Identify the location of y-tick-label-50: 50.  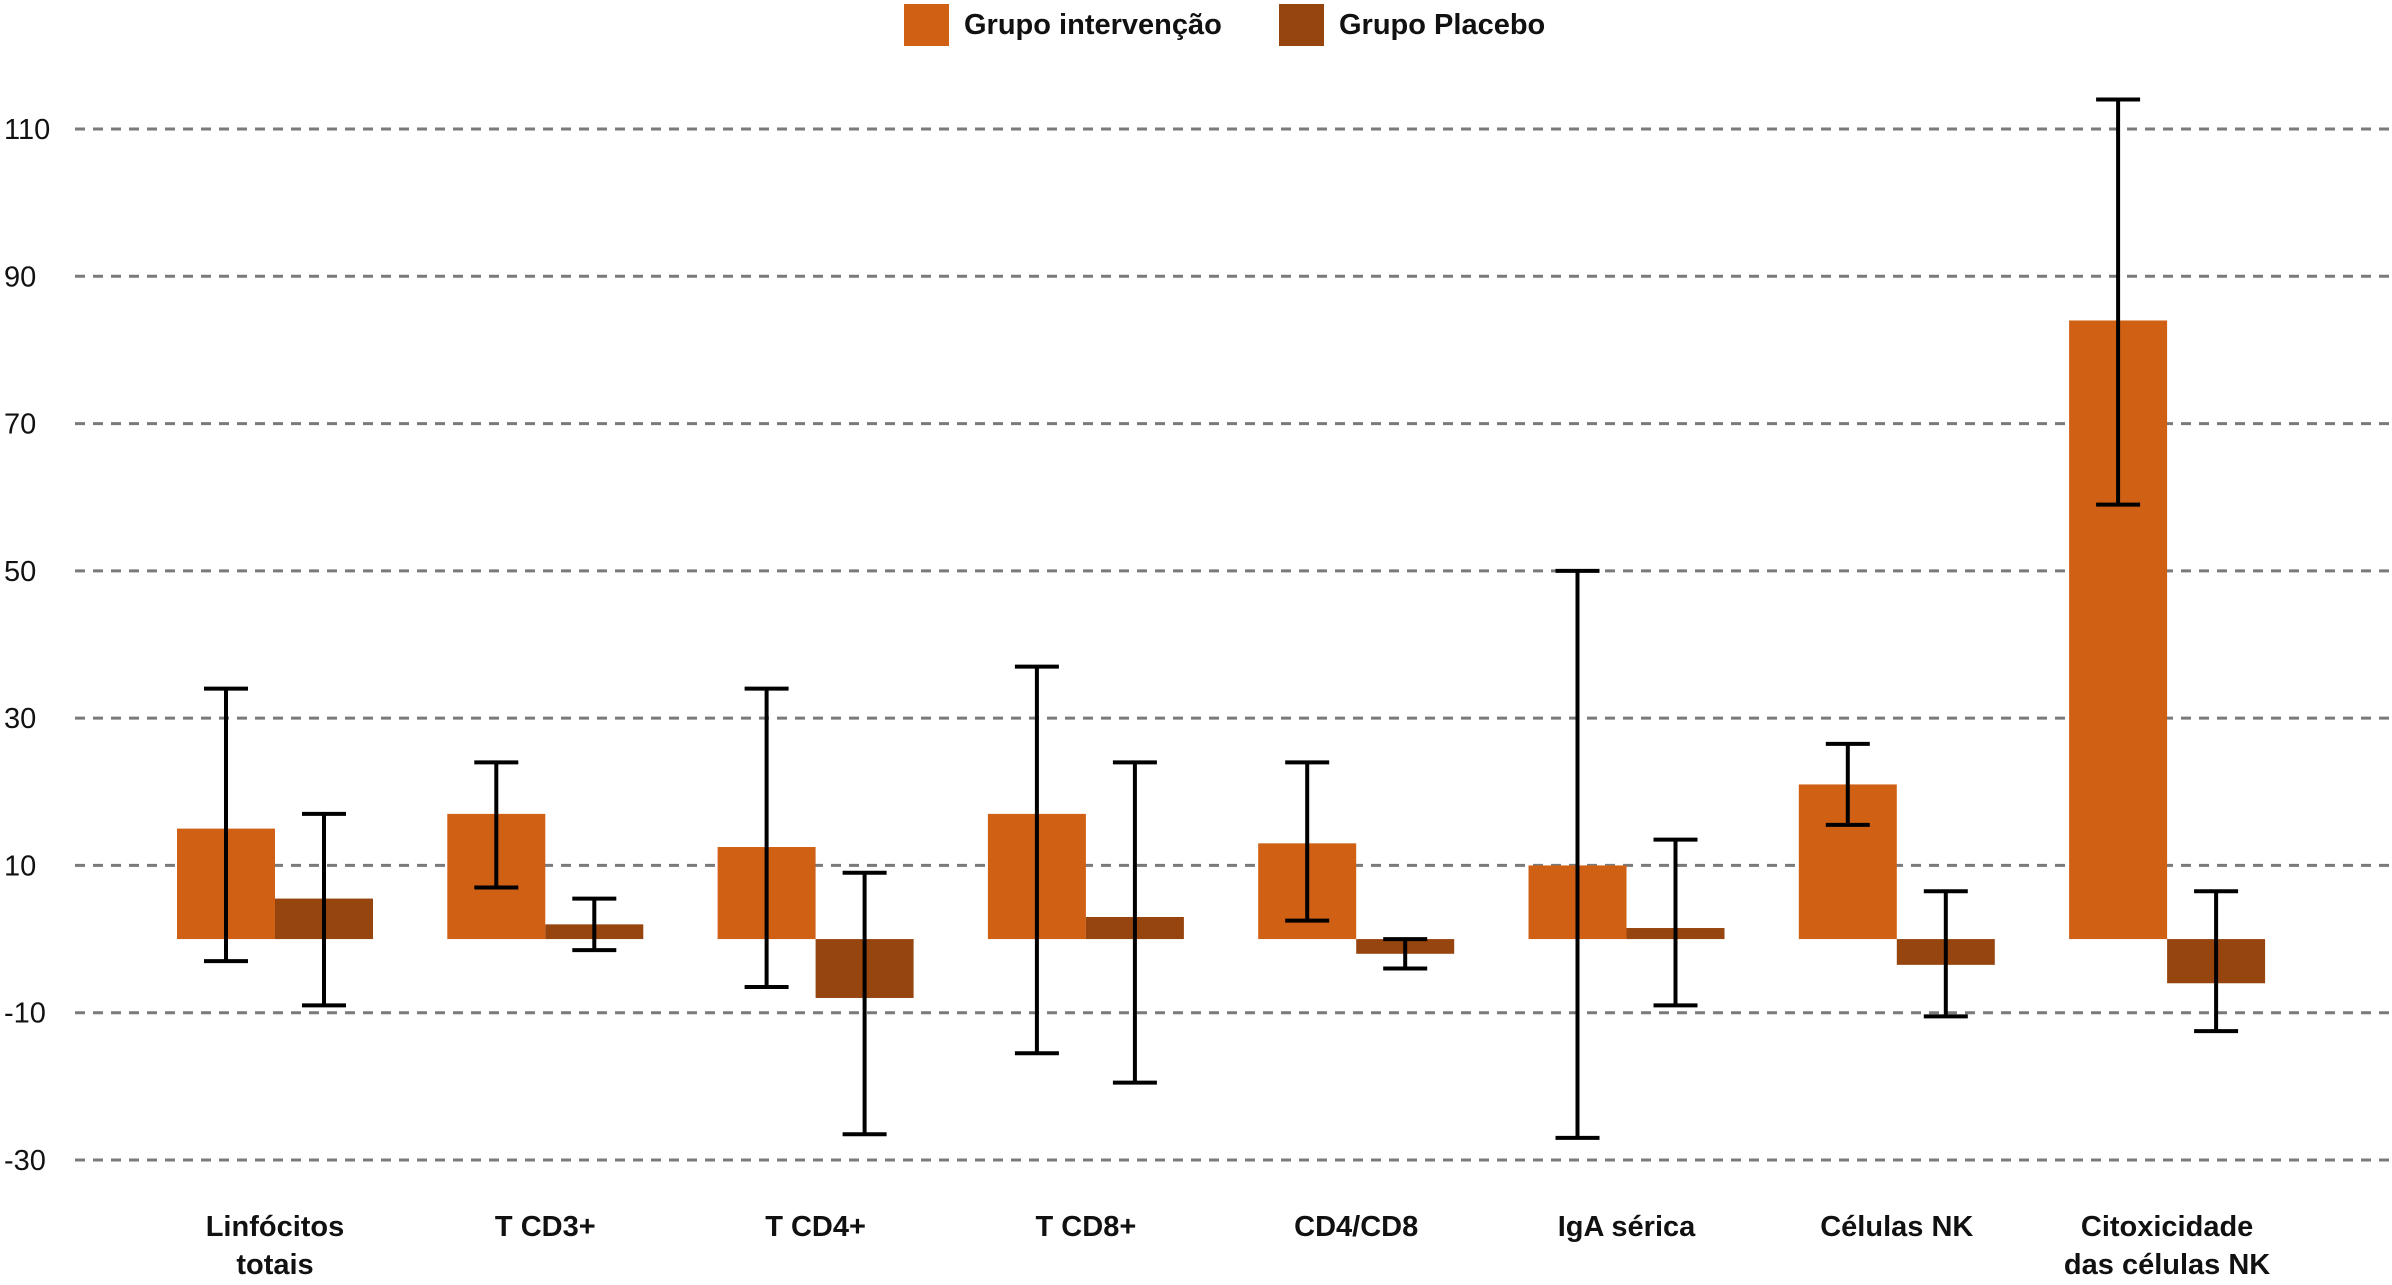
(20, 572).